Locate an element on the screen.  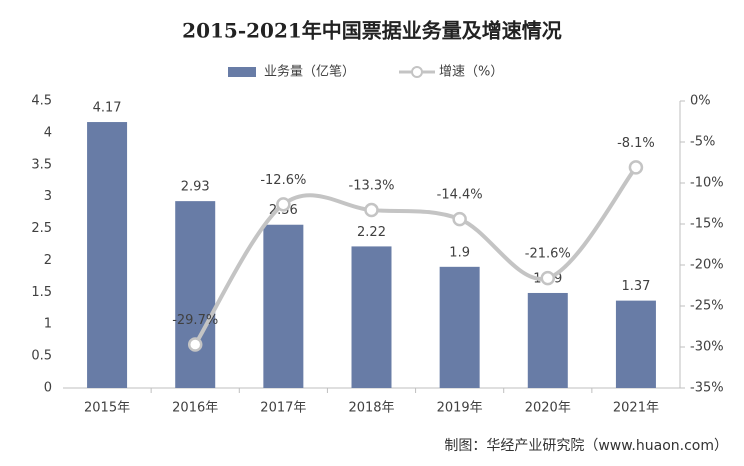
x-tick-label: 2017年 is located at coordinates (283, 408).